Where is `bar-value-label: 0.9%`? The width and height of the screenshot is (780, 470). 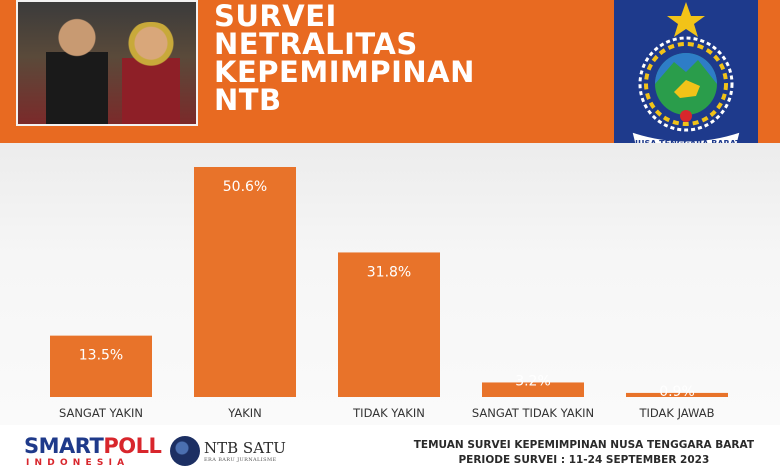 bar-value-label: 0.9% is located at coordinates (677, 392).